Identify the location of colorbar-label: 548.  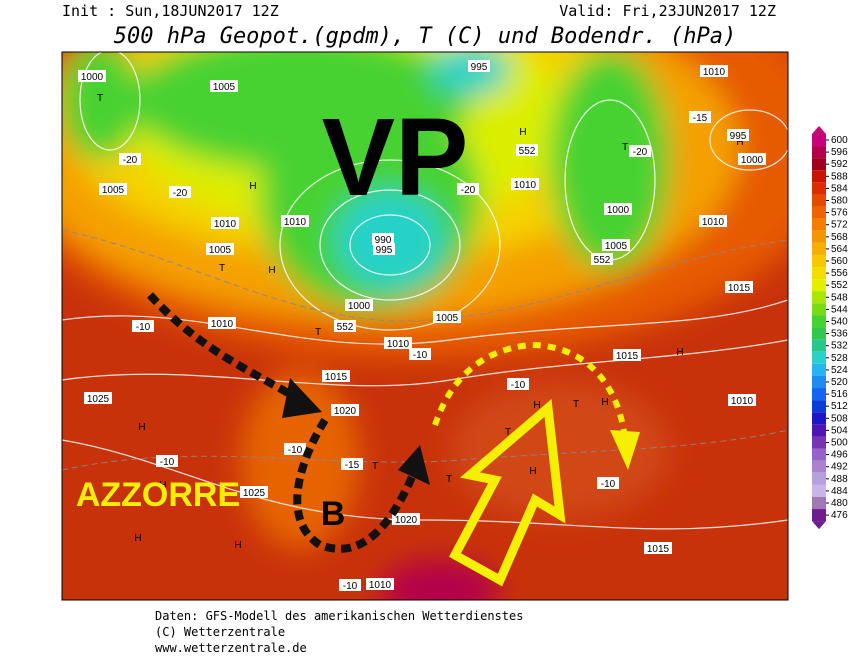
(839, 297).